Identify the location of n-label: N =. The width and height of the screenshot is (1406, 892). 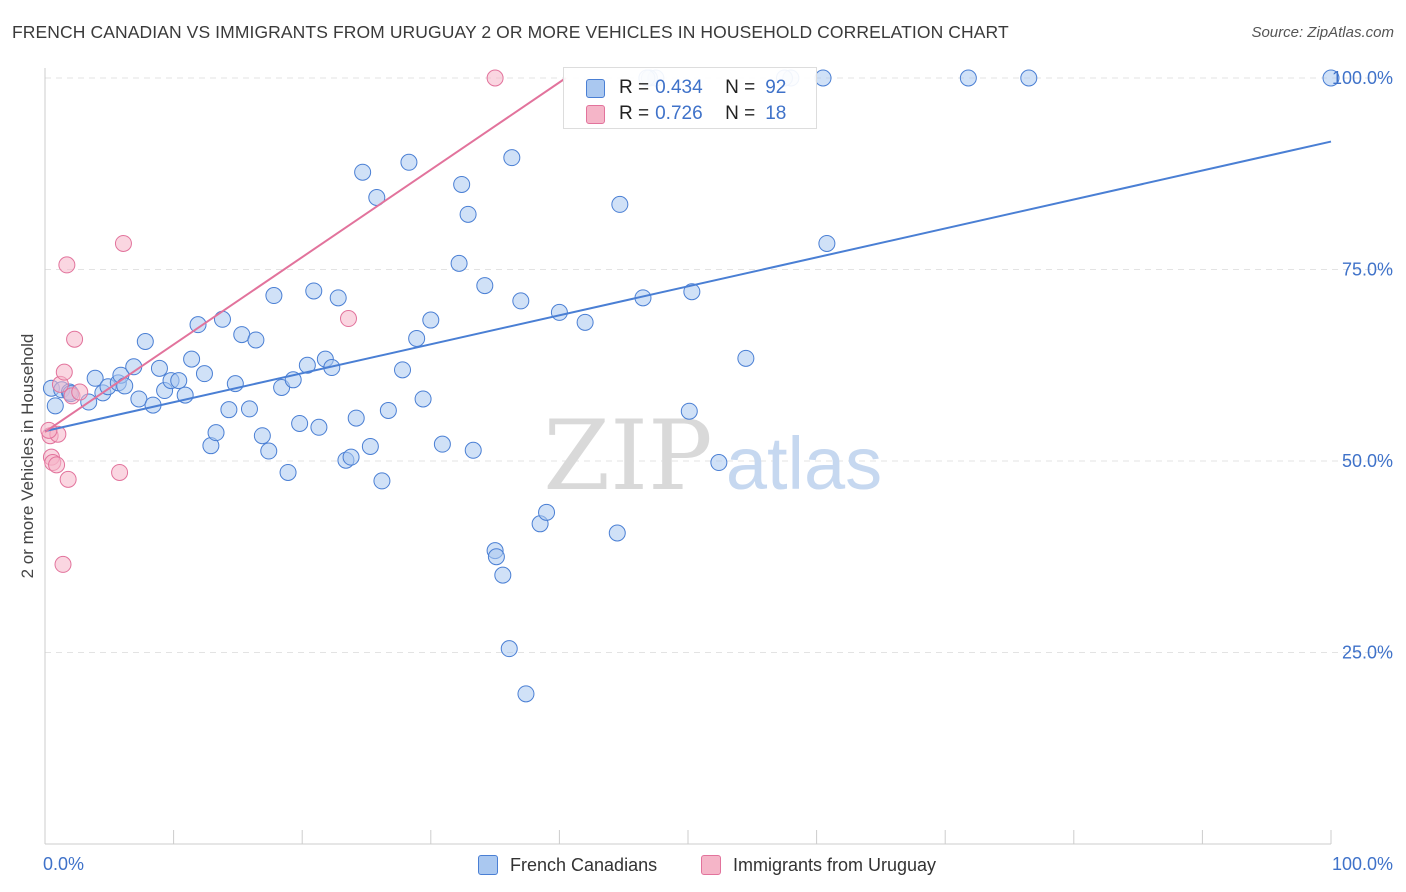
(740, 113).